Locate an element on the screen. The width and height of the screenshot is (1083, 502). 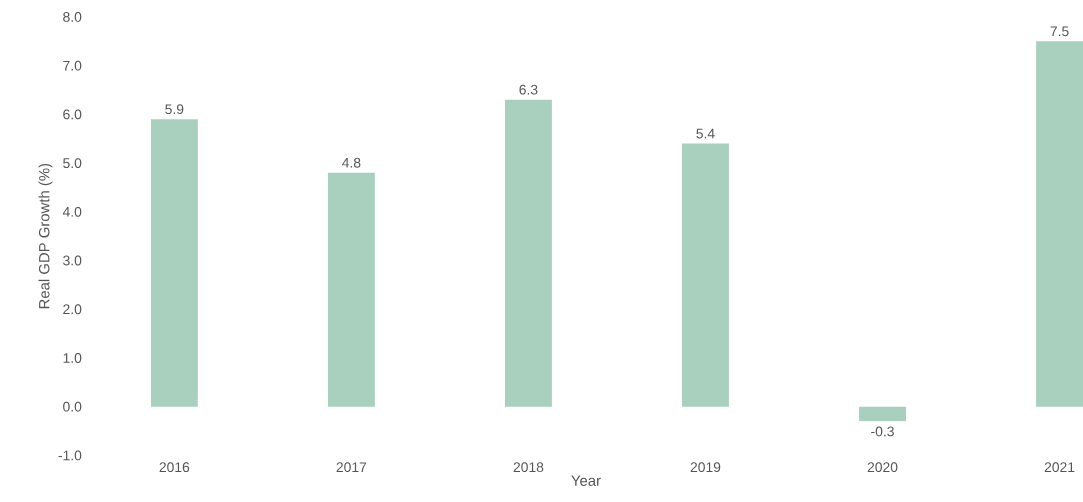
y-tick-label: 4.0 is located at coordinates (72, 211).